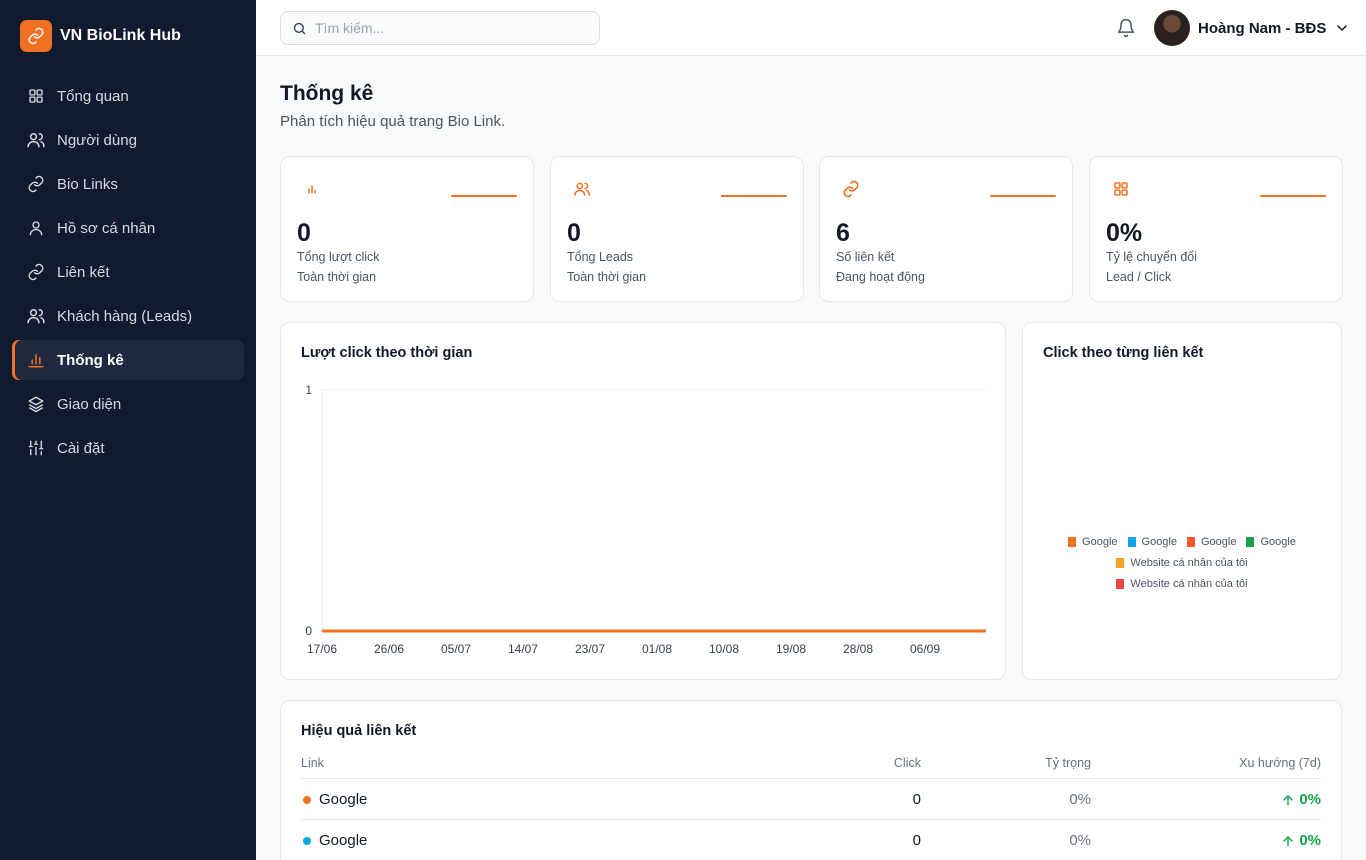  Describe the element at coordinates (307, 840) in the screenshot. I see `color-dot` at that location.